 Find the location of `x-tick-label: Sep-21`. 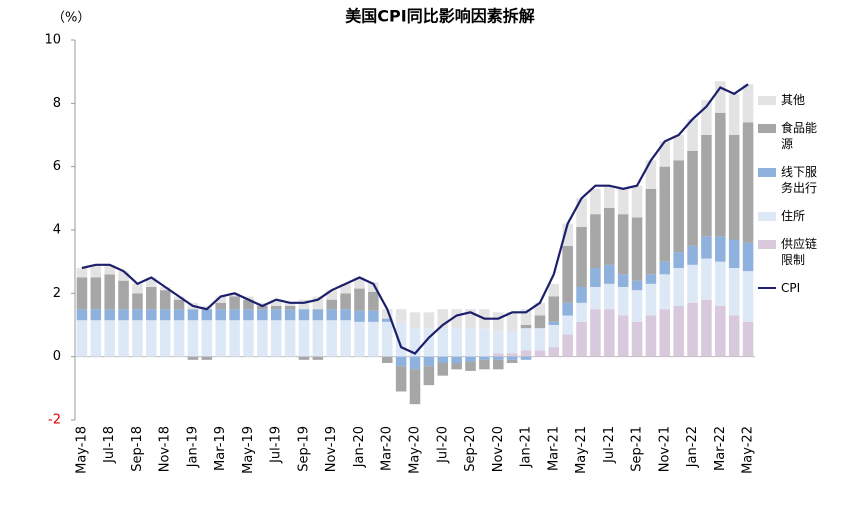

x-tick-label: Sep-21 is located at coordinates (637, 449).